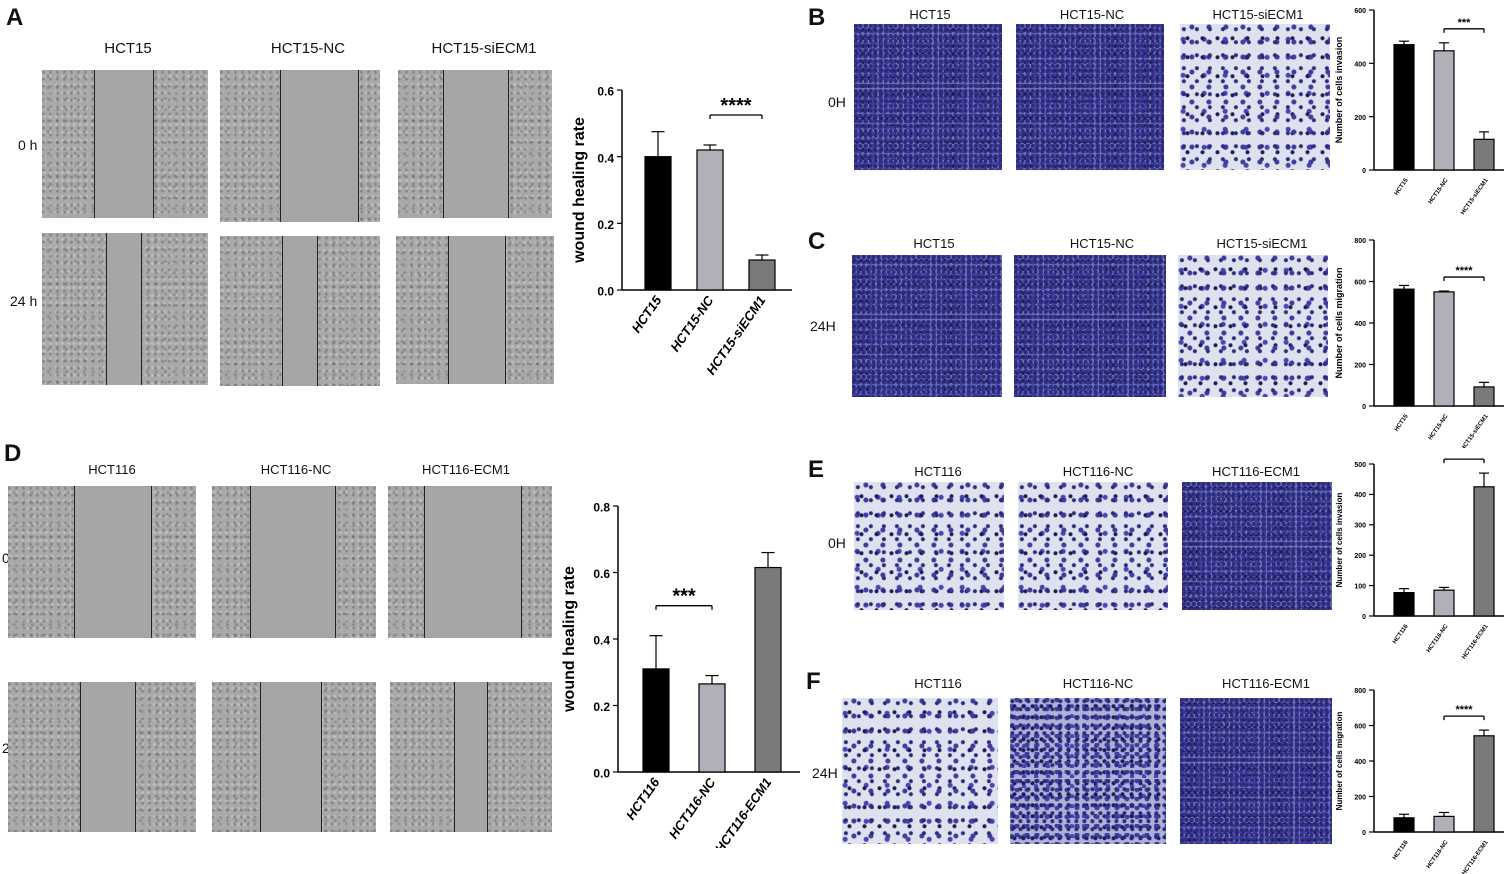  What do you see at coordinates (1253, 326) in the screenshot?
I see `migration-image-hct15-siecm1` at bounding box center [1253, 326].